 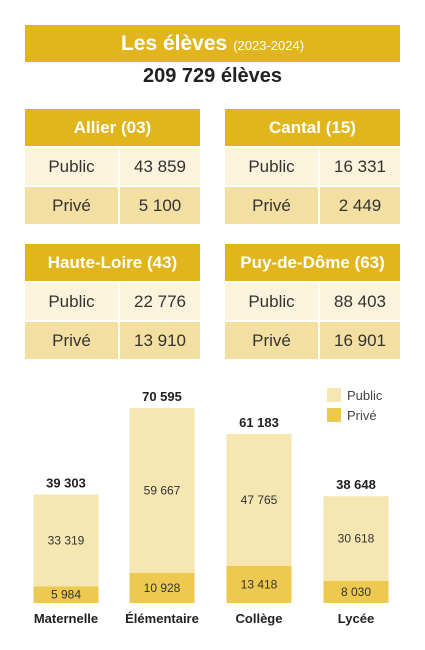 What do you see at coordinates (160, 301) in the screenshot?
I see `row-value: 22 776` at bounding box center [160, 301].